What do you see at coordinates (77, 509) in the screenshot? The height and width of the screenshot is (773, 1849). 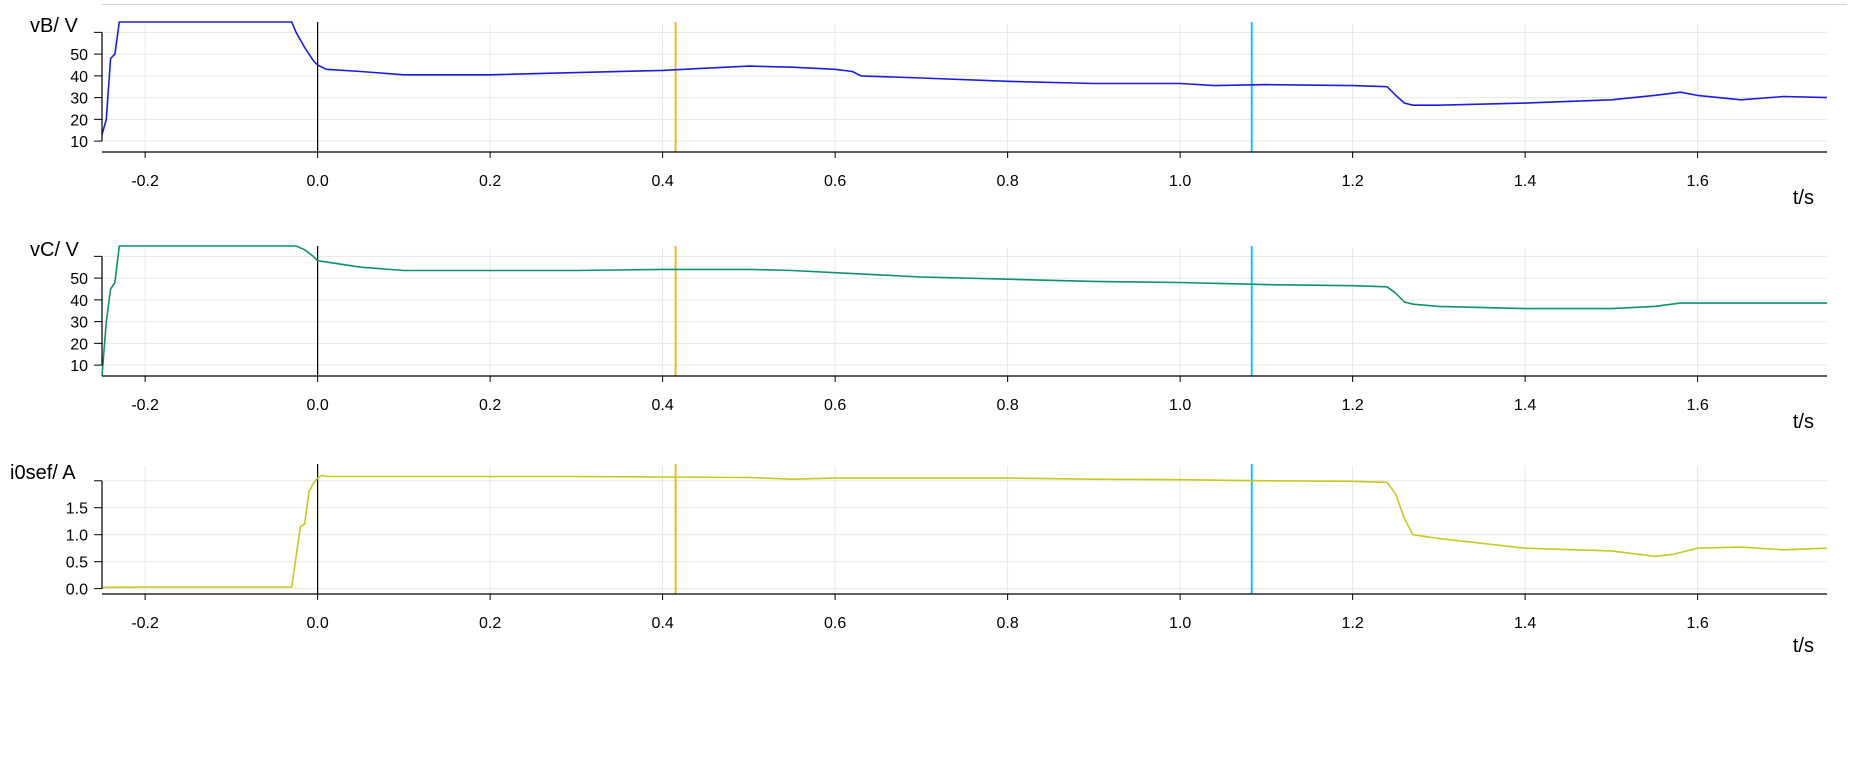 I see `y-tick-label: 1.5` at bounding box center [77, 509].